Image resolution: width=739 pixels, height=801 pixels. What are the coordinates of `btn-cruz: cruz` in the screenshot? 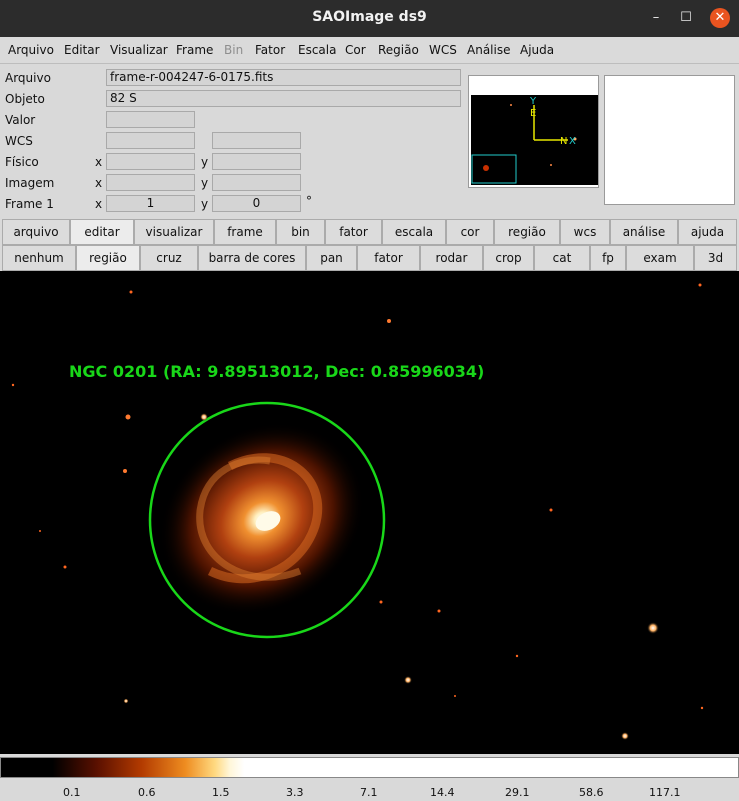 It's located at (169, 258).